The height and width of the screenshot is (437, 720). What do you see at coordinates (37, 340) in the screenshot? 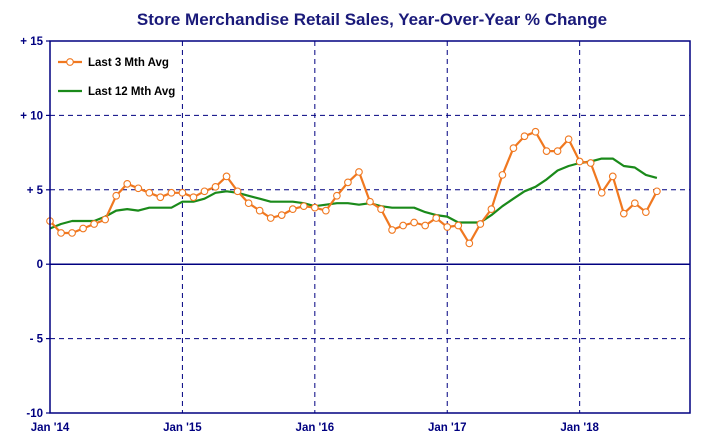
I see `y-tick-label: - 5` at bounding box center [37, 340].